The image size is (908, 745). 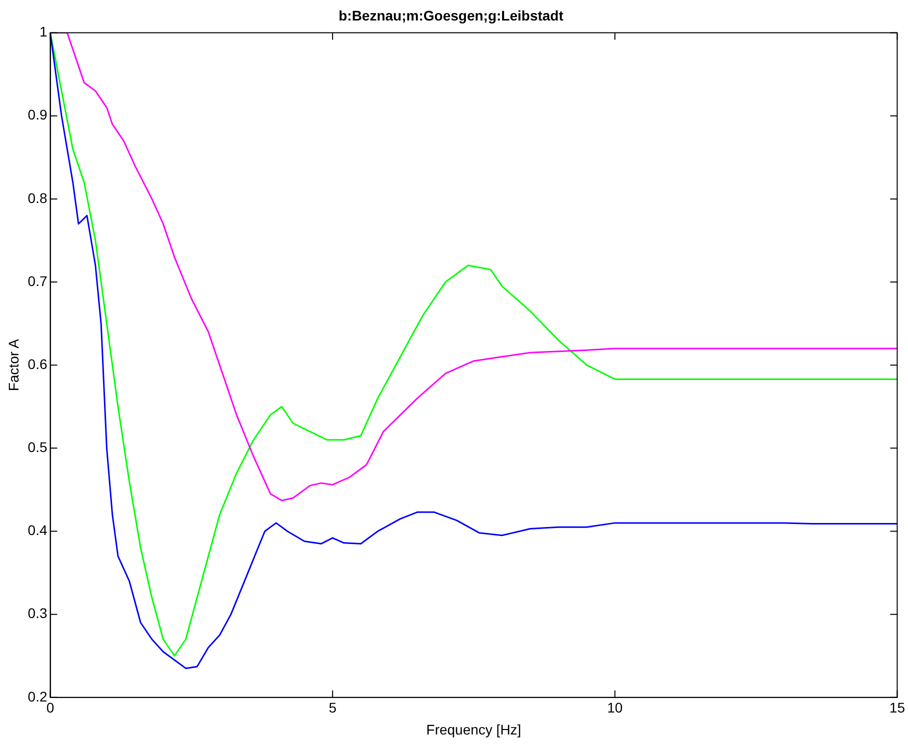 I want to click on y-tick-label: 0.8, so click(x=38, y=198).